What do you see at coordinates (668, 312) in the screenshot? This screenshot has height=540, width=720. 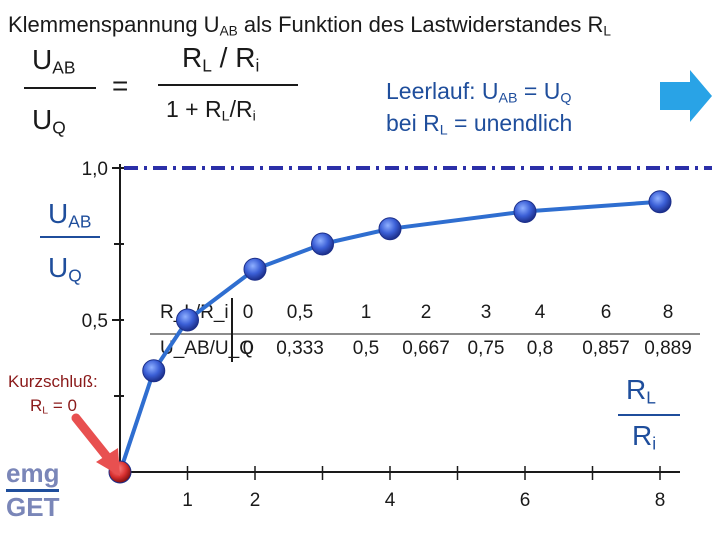 I see `table-cell-rl: 8` at bounding box center [668, 312].